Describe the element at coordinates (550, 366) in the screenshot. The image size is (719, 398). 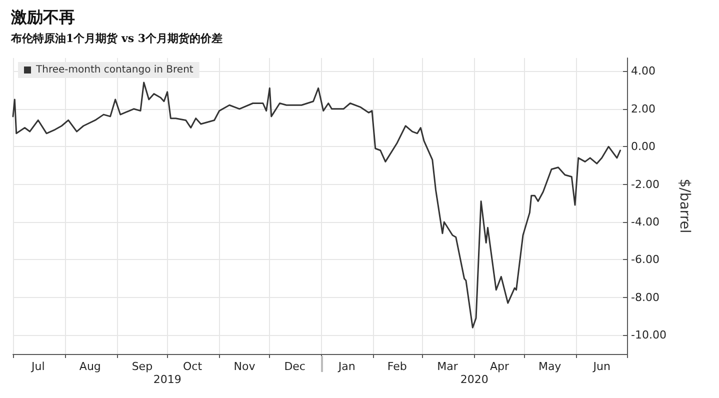
I see `x-tick-label: May` at that location.